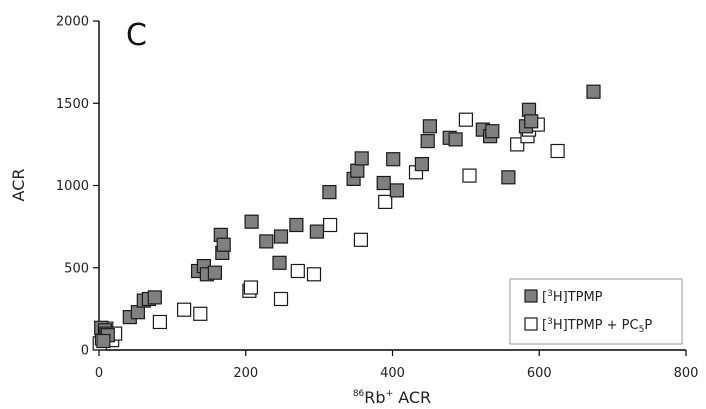  What do you see at coordinates (72, 104) in the screenshot?
I see `y-tick-label: 1500` at bounding box center [72, 104].